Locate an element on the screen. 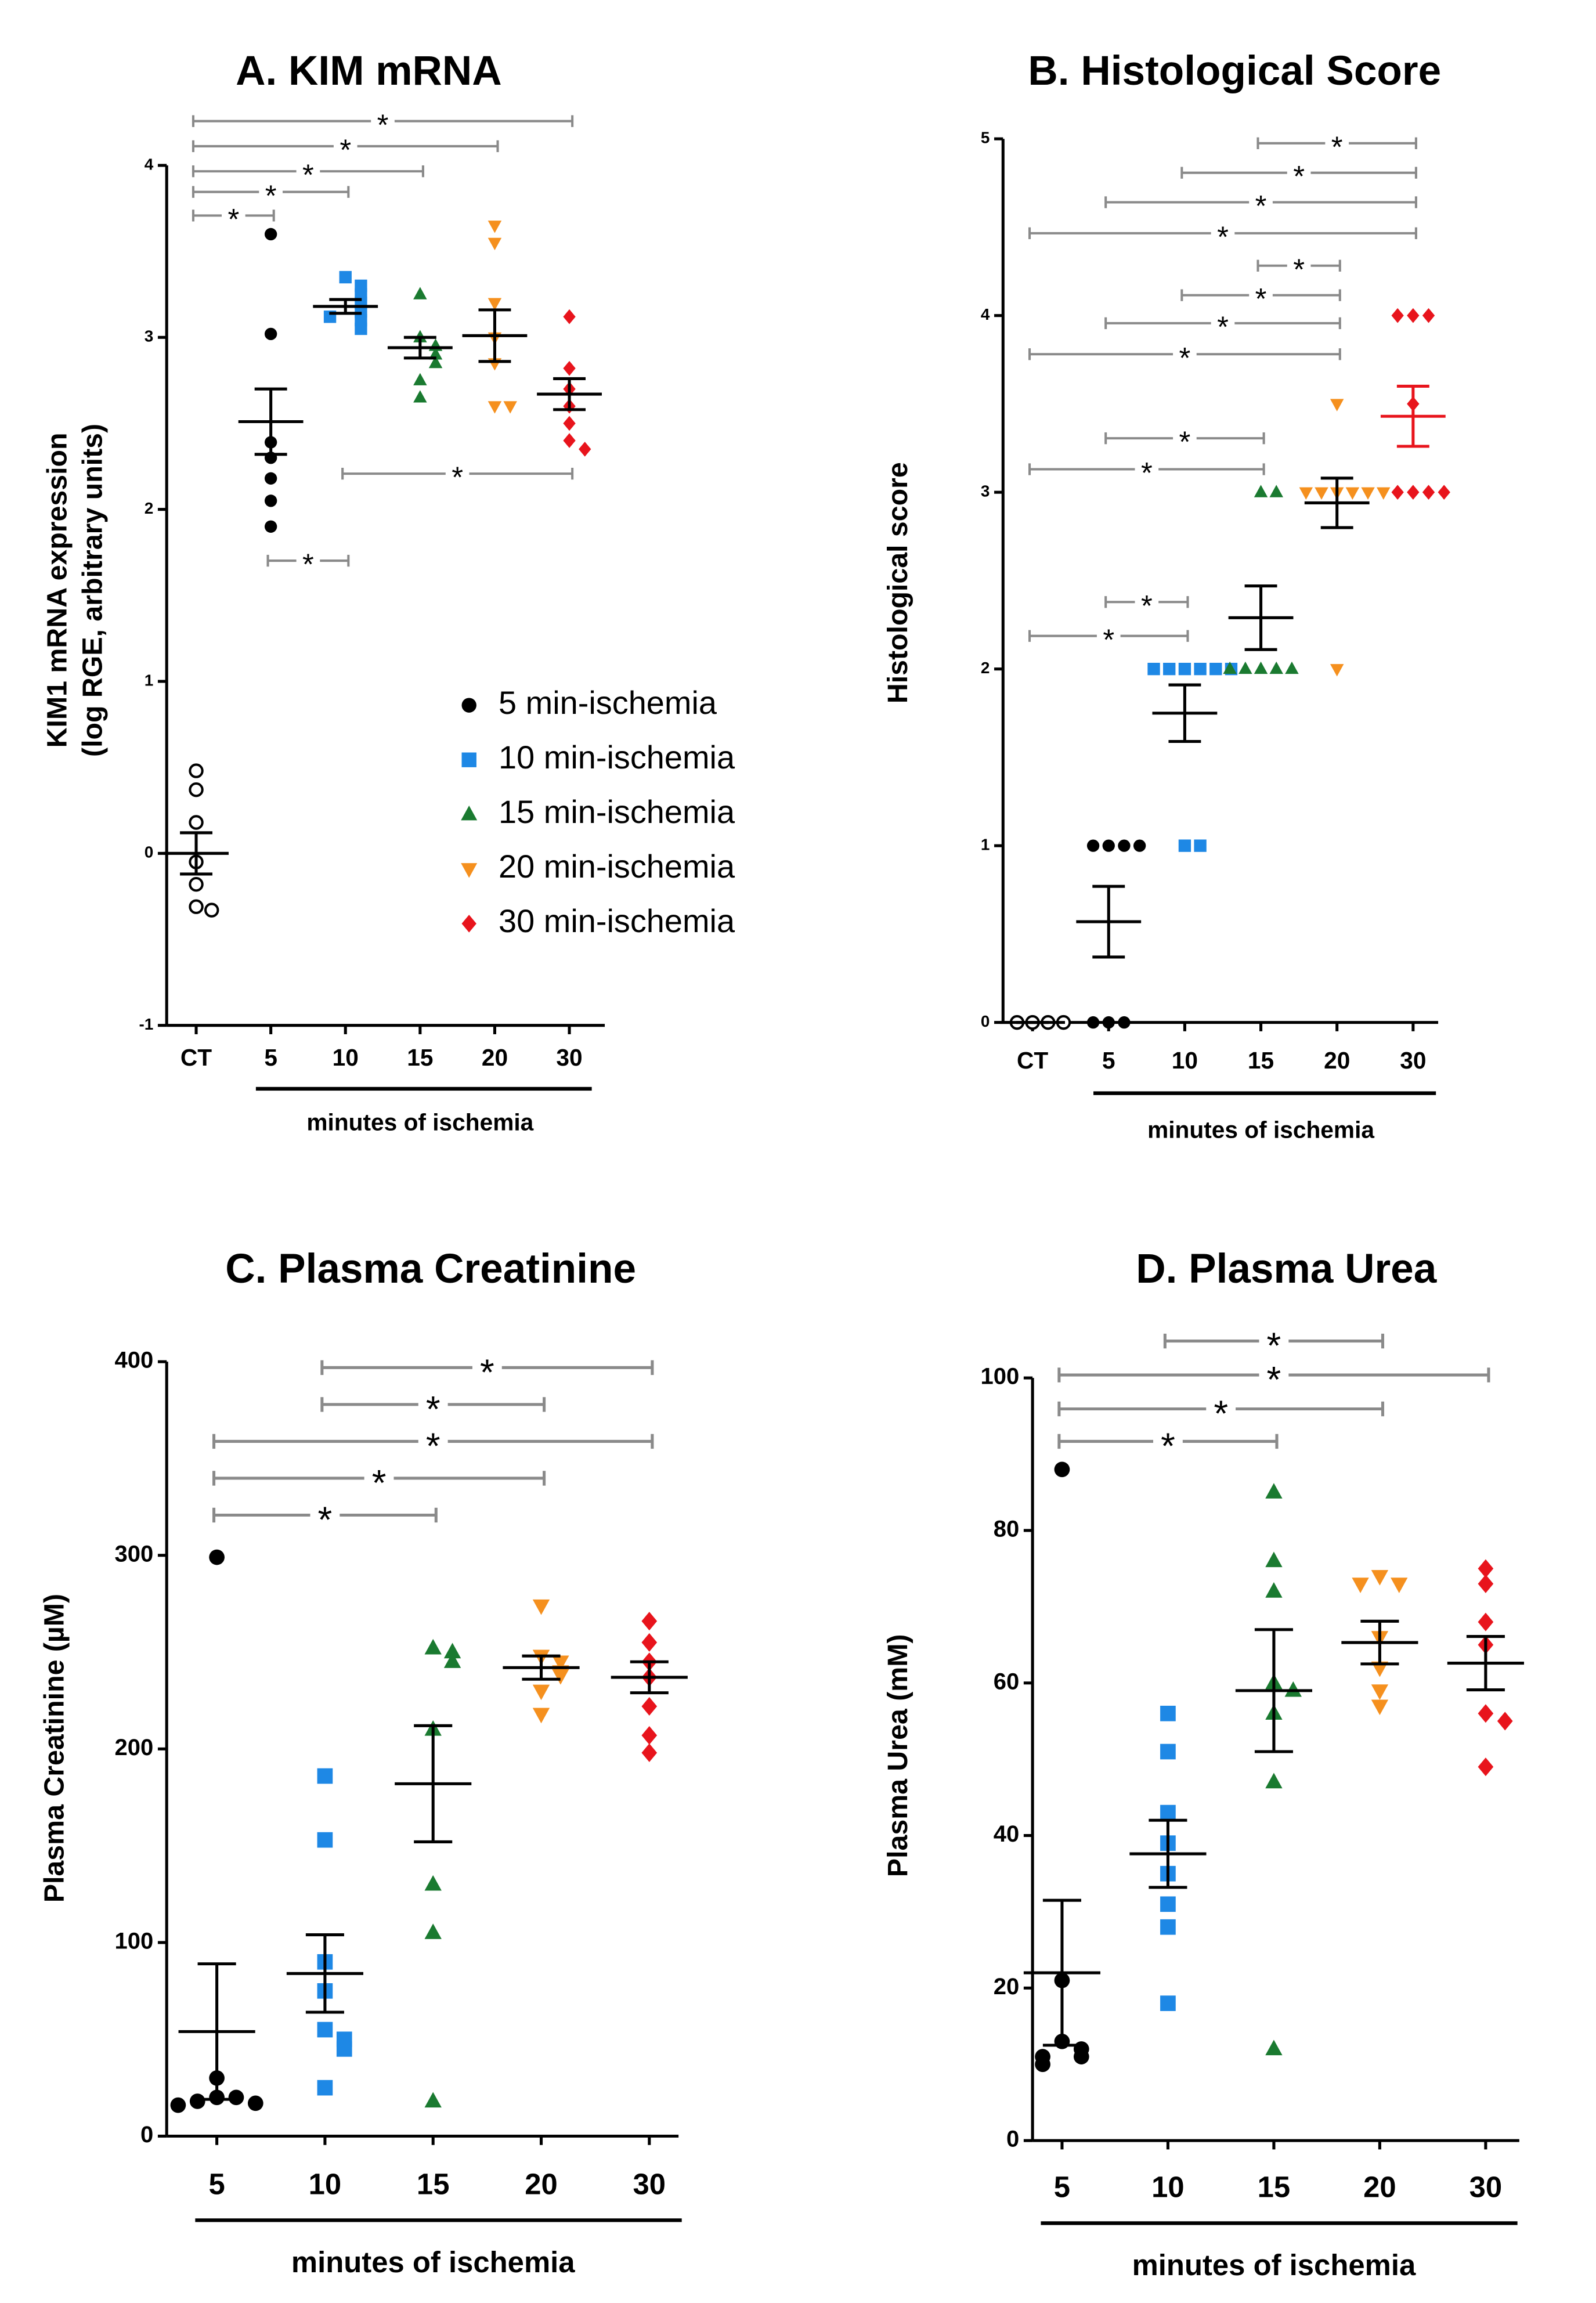 This screenshot has width=1596, height=2303. chart-title: A. KIM mRNA is located at coordinates (369, 71).